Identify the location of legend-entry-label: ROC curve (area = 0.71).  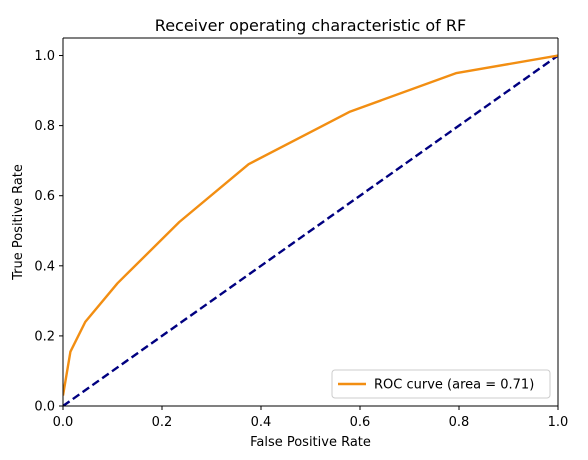
(454, 385).